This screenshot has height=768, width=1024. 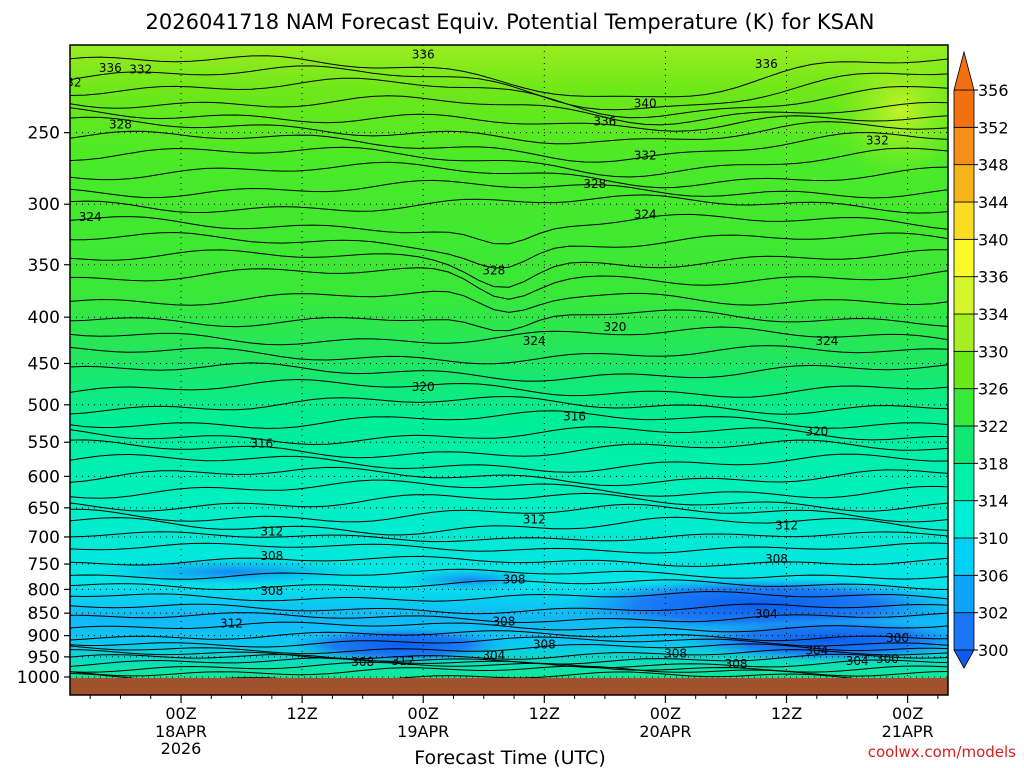 I want to click on colorbar-label: 334, so click(x=993, y=314).